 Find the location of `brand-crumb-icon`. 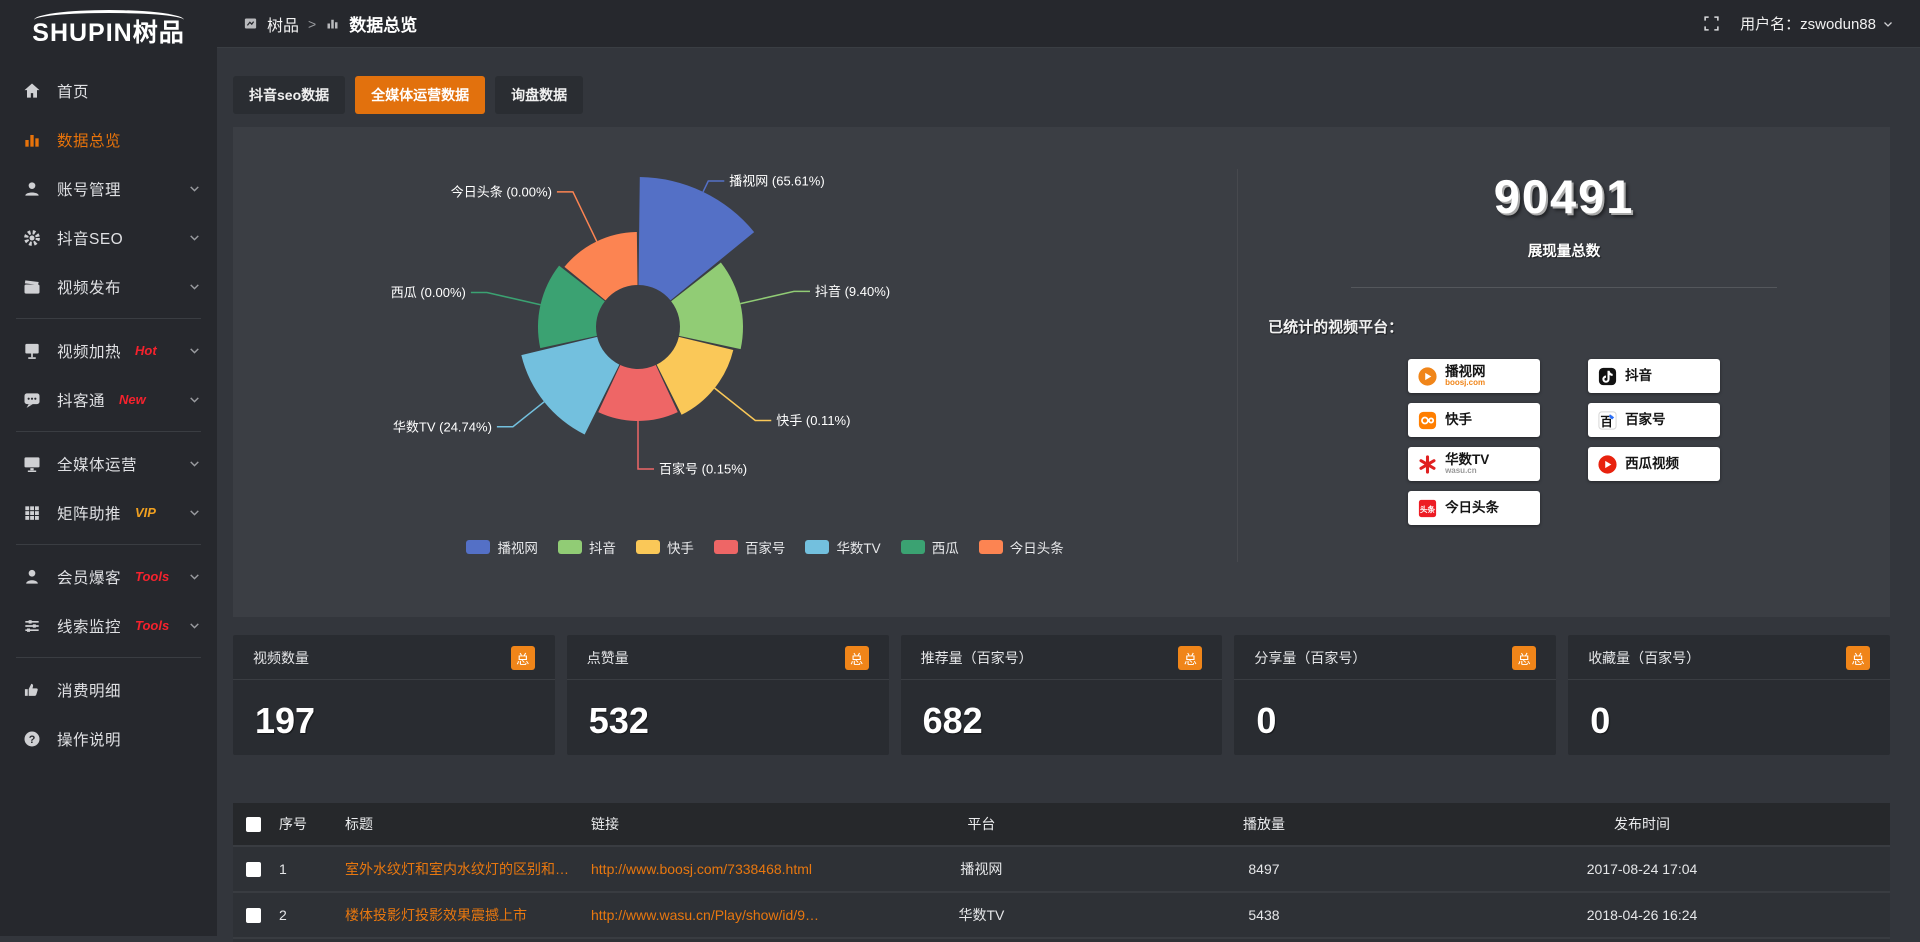

brand-crumb-icon is located at coordinates (250, 23).